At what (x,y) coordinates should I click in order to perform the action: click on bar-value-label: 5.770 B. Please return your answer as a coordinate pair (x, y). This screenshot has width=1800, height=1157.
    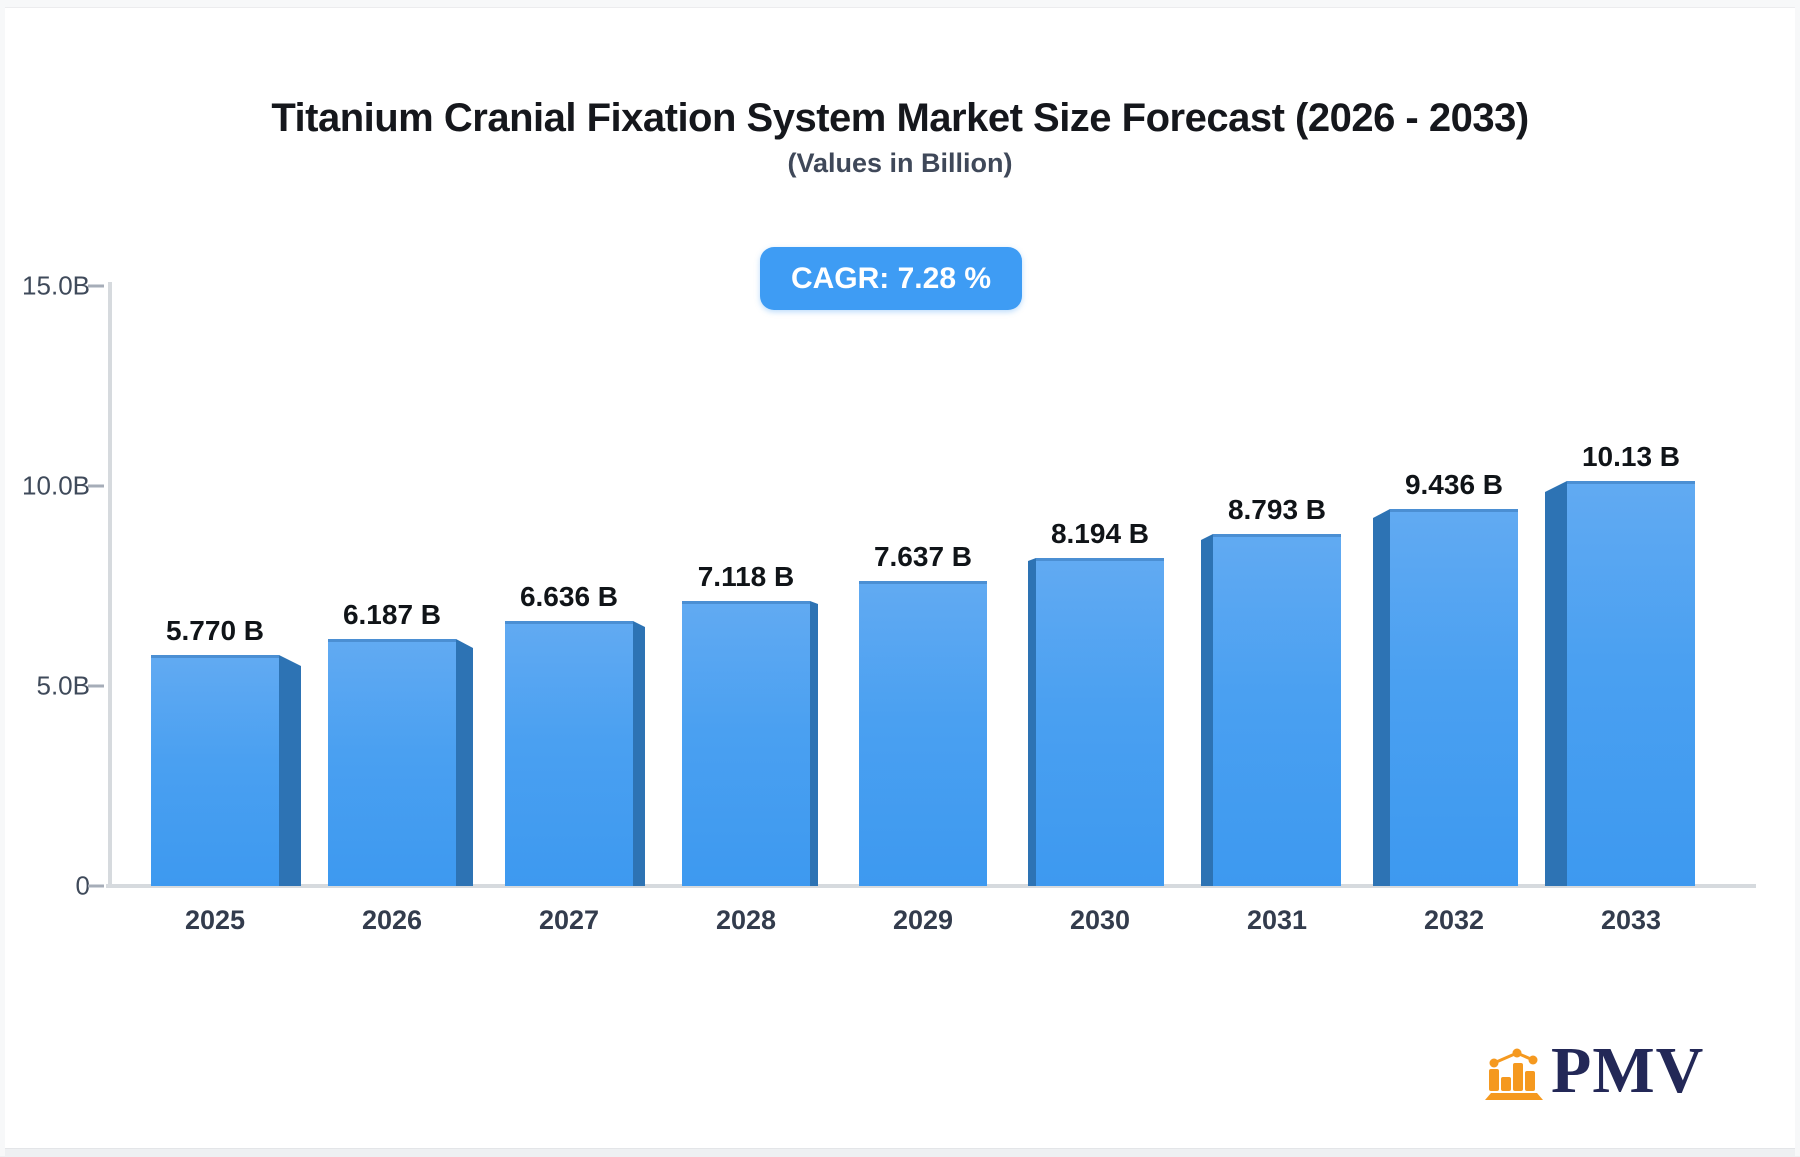
    Looking at the image, I should click on (215, 630).